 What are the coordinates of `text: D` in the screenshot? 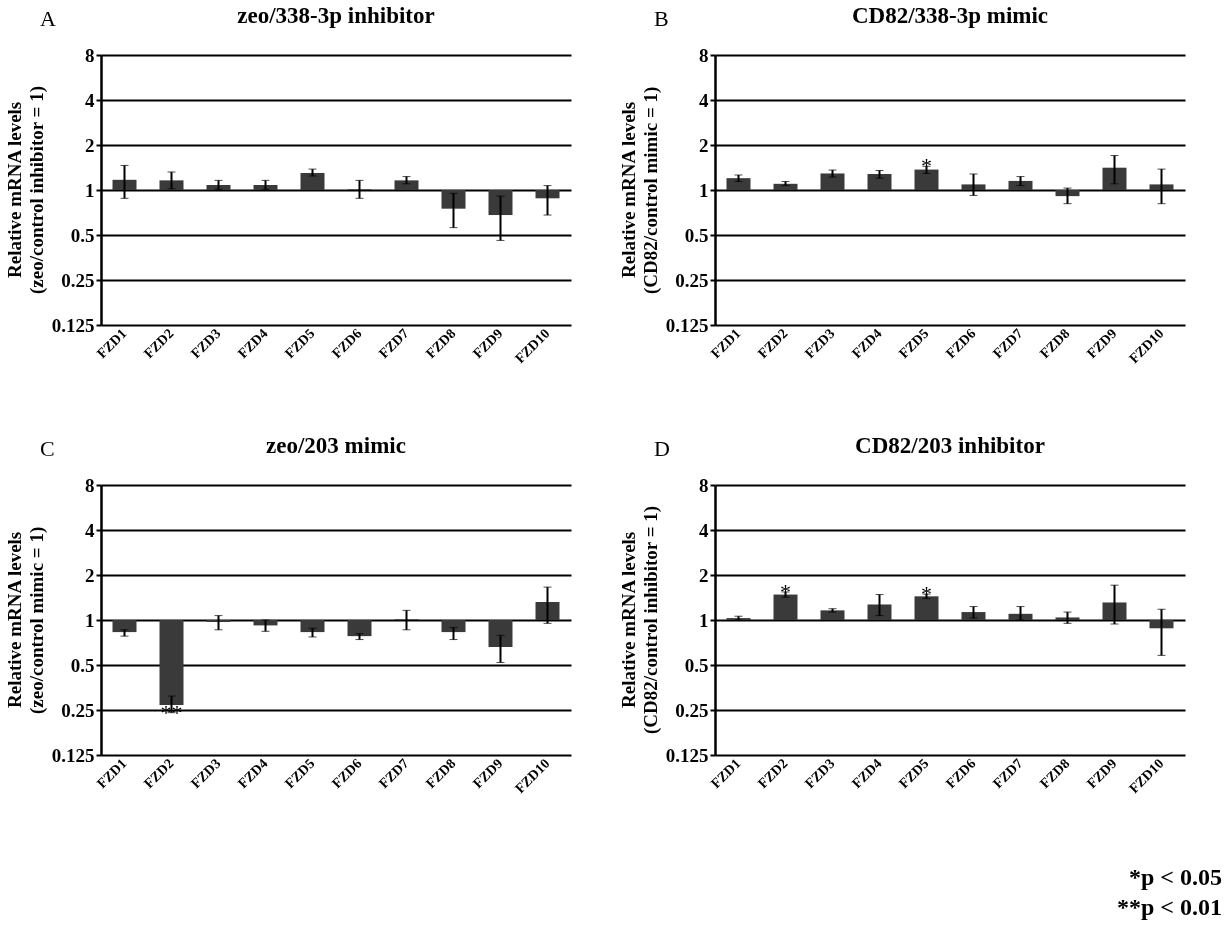 It's located at (662, 449).